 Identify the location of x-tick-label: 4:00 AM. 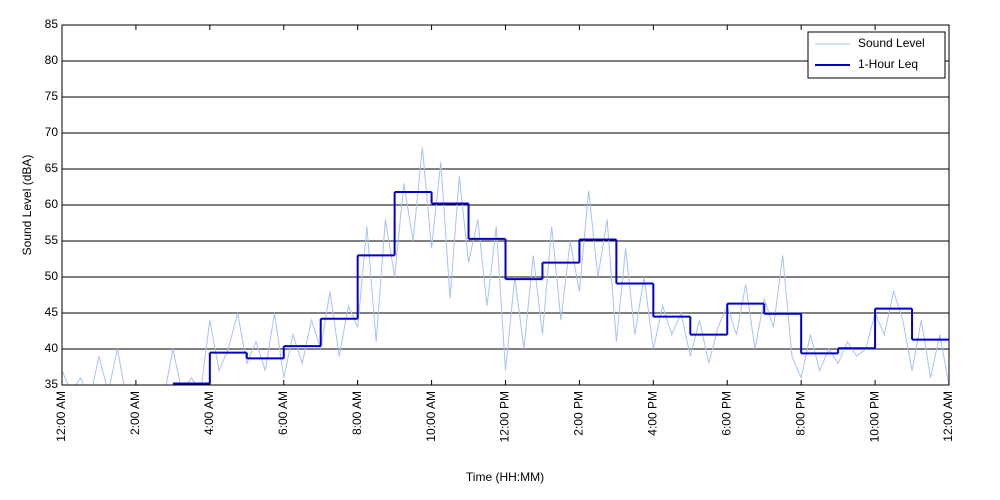
(209, 413).